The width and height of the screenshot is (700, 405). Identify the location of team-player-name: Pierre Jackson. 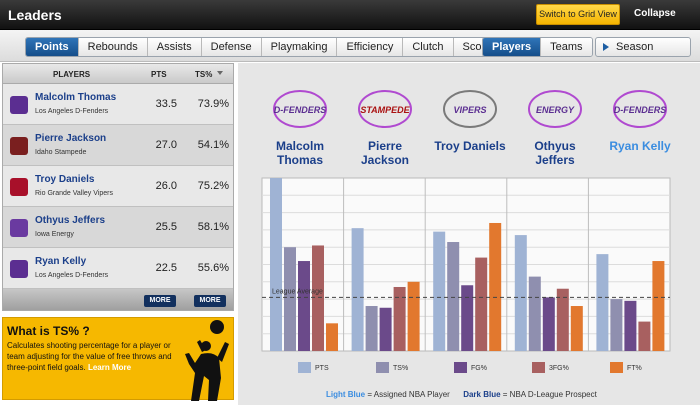
(385, 153).